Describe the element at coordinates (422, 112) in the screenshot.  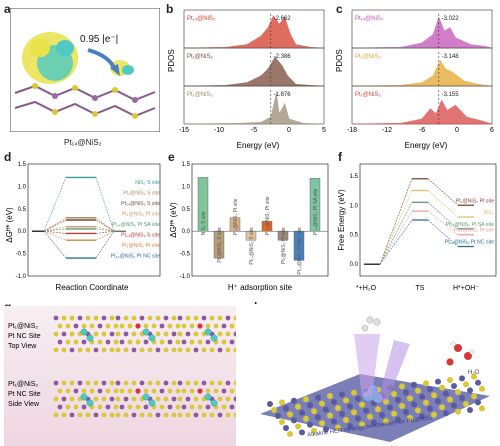
I see `pdos-curve` at that location.